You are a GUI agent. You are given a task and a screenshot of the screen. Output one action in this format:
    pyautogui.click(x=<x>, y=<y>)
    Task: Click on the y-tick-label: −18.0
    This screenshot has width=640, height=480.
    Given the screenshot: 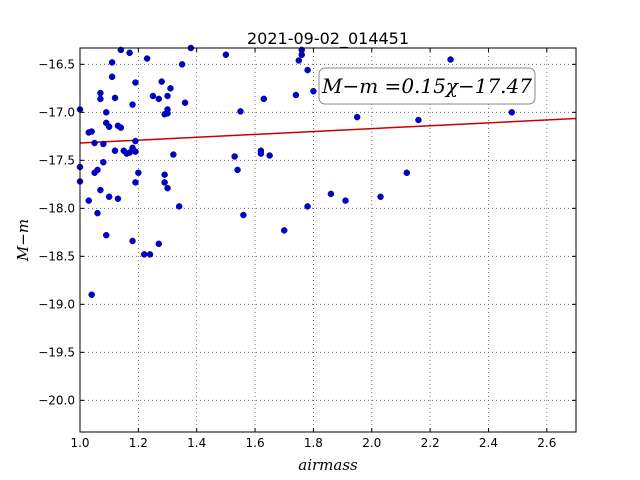 What is the action you would take?
    pyautogui.click(x=56, y=208)
    